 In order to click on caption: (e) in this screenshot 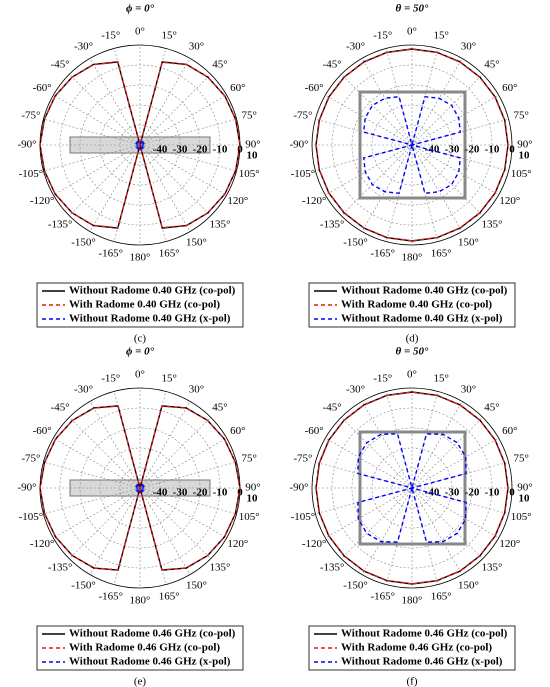, I will do `click(140, 681)`.